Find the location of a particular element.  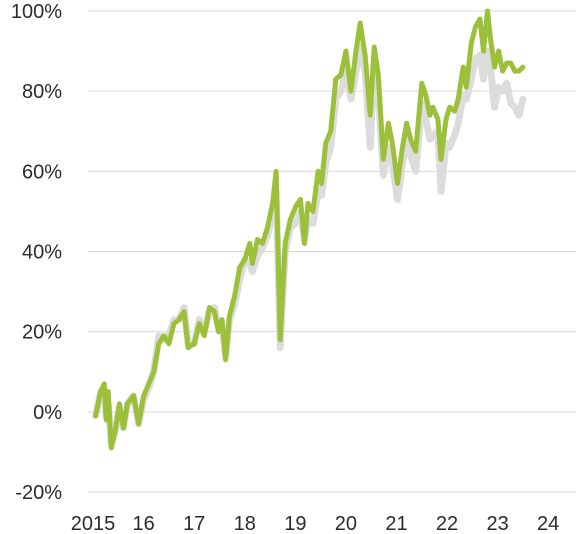

y-axis-tick-labels: 100% 80% 60% 40% 20% 0% -20% is located at coordinates (36, 252).